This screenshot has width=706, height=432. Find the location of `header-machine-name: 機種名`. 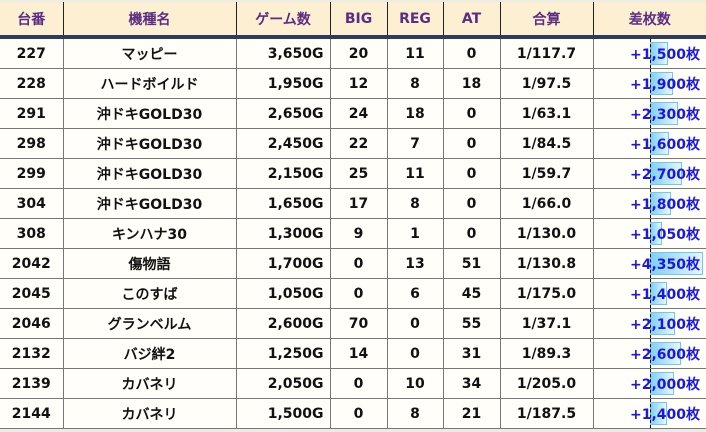

header-machine-name: 機種名 is located at coordinates (150, 20).